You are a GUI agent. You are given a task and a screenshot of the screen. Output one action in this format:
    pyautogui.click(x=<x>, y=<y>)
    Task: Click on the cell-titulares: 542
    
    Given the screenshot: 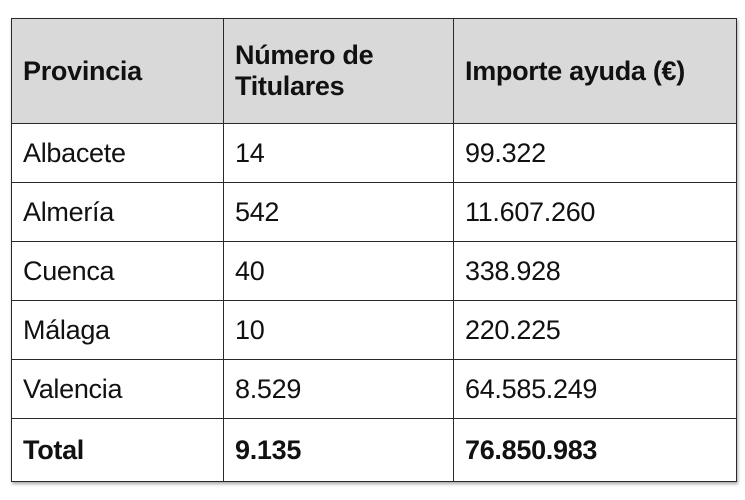 What is the action you would take?
    pyautogui.click(x=338, y=212)
    